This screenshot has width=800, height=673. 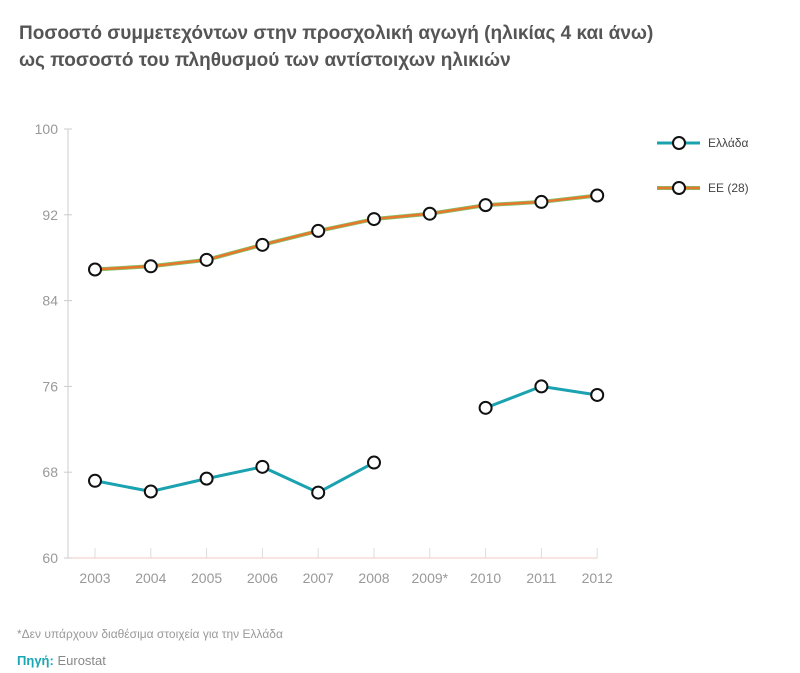 What do you see at coordinates (373, 578) in the screenshot?
I see `x-tick-label: 2008` at bounding box center [373, 578].